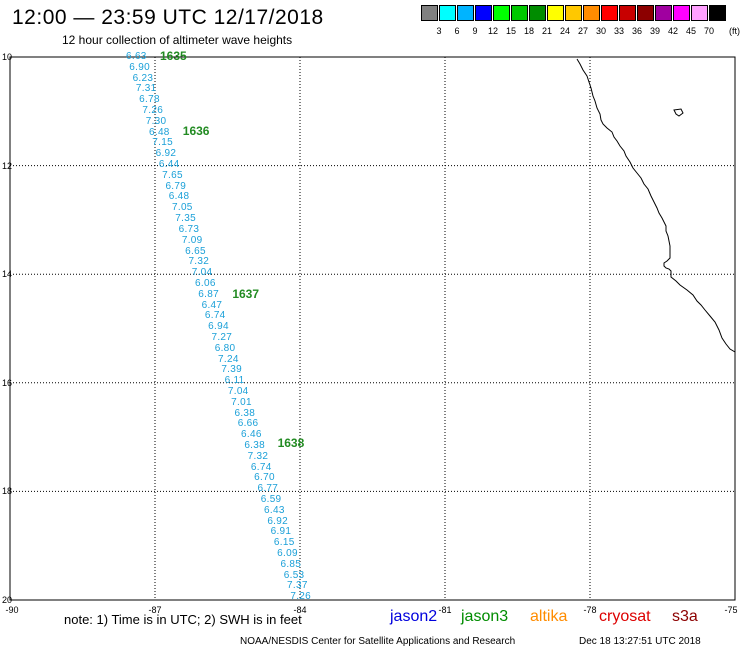 This screenshot has width=740, height=650. What do you see at coordinates (281, 532) in the screenshot?
I see `wave-height-value: 6.91` at bounding box center [281, 532].